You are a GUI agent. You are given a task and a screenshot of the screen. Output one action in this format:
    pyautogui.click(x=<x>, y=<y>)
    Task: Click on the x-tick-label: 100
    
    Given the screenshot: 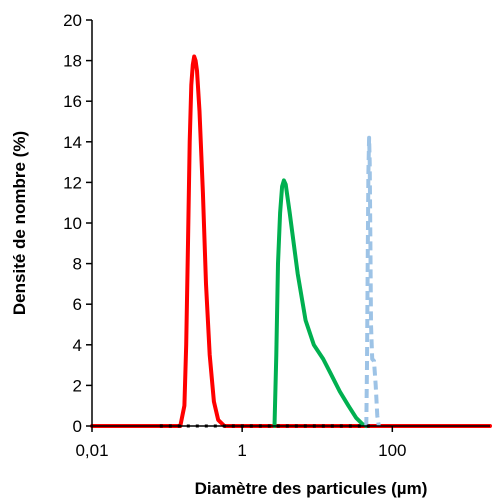 What is the action you would take?
    pyautogui.click(x=392, y=450)
    